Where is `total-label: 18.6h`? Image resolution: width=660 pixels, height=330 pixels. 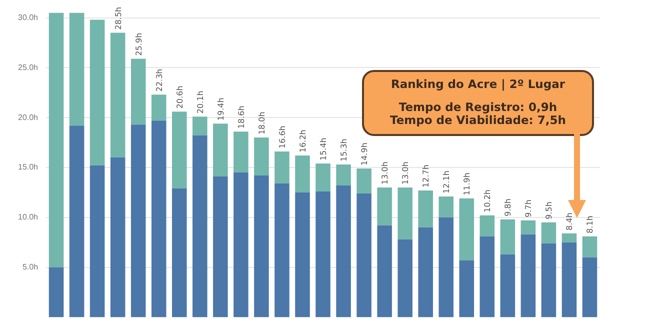 total-label: 18.6h is located at coordinates (241, 117).